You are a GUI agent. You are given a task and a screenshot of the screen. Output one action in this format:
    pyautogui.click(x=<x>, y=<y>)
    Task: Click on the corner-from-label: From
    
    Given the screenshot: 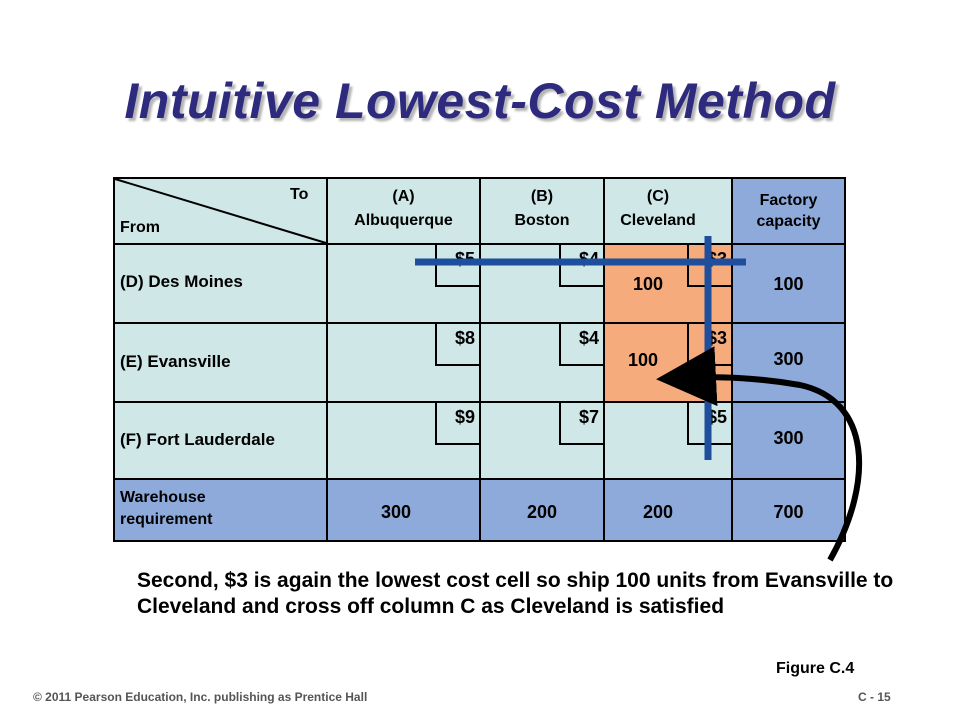 What is the action you would take?
    pyautogui.click(x=140, y=227)
    